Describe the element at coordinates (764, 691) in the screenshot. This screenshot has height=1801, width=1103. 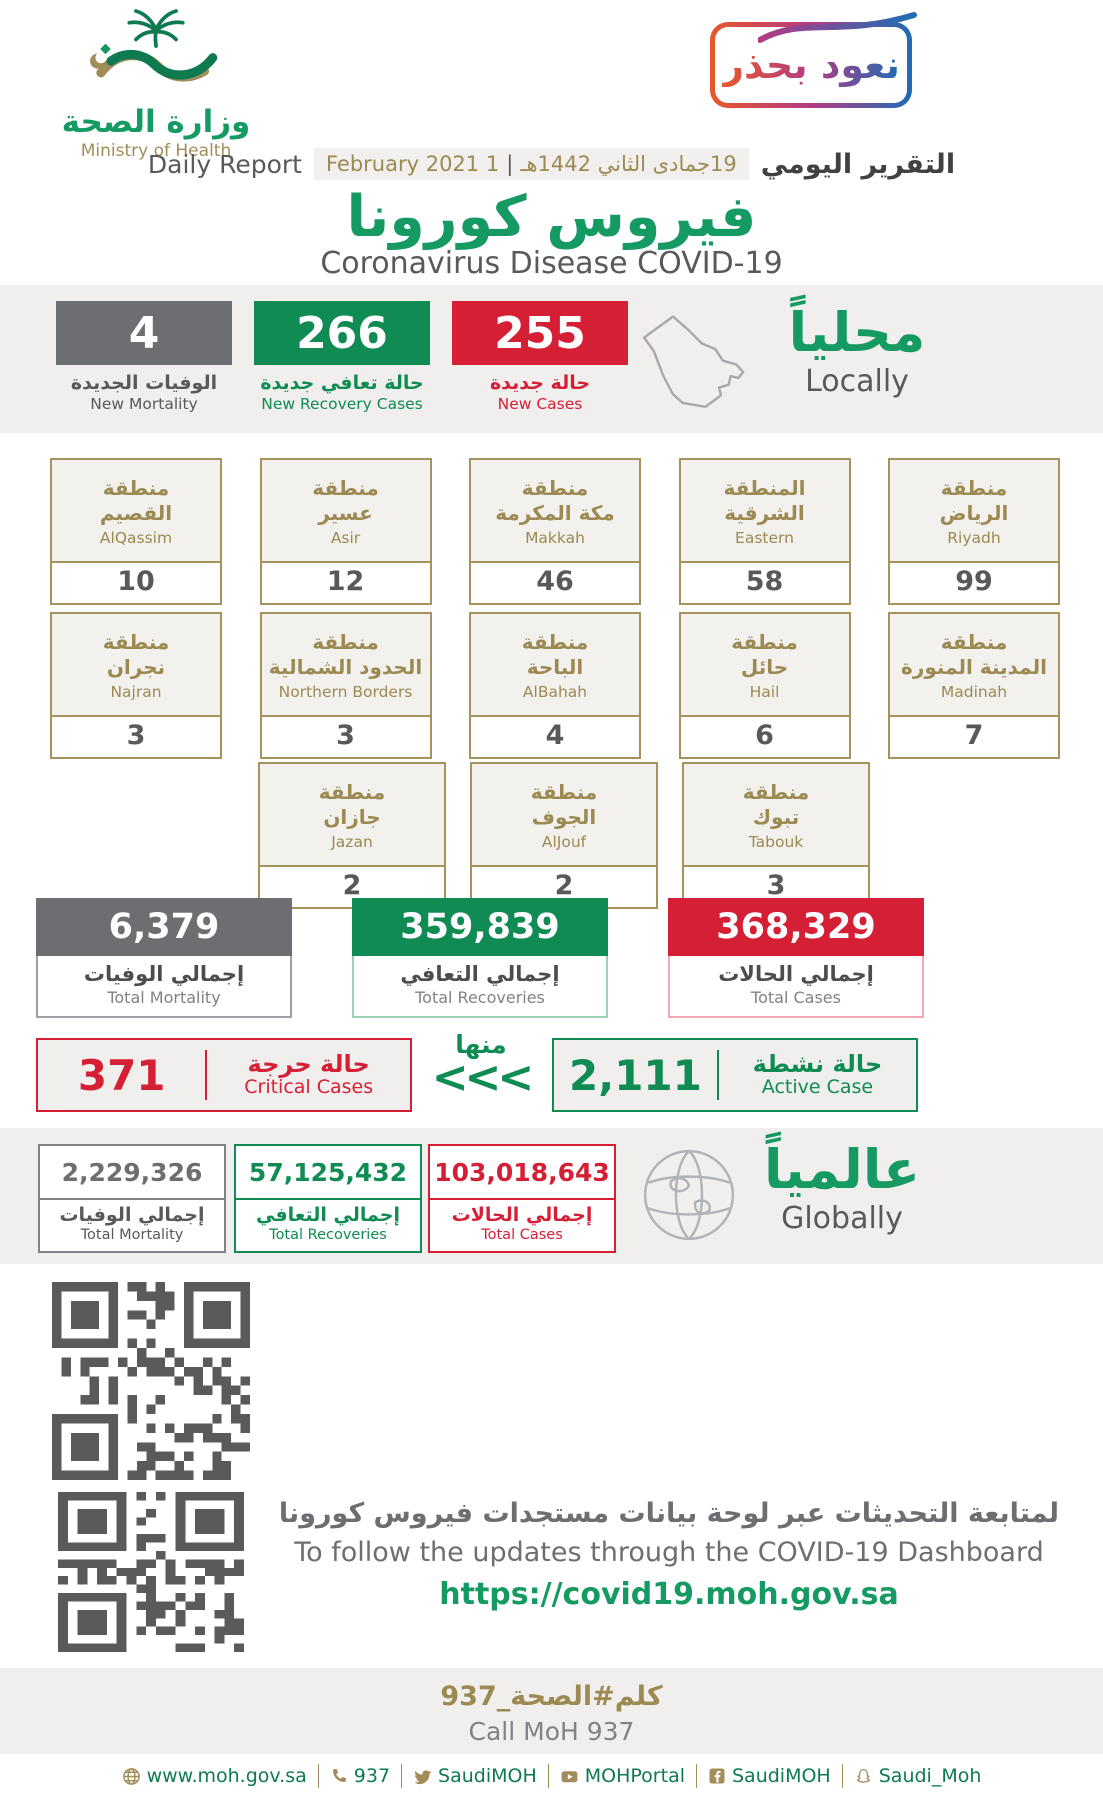
I see `region-name-en: Hail` at that location.